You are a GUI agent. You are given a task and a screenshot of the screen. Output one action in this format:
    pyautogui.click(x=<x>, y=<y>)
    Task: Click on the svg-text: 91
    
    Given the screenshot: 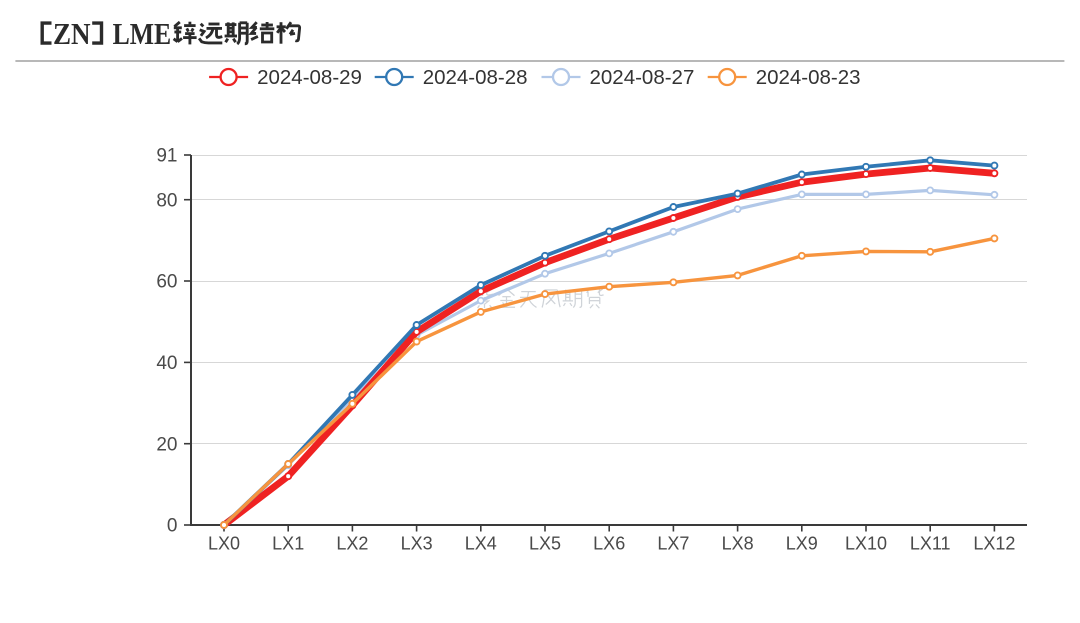 What is the action you would take?
    pyautogui.click(x=166, y=156)
    